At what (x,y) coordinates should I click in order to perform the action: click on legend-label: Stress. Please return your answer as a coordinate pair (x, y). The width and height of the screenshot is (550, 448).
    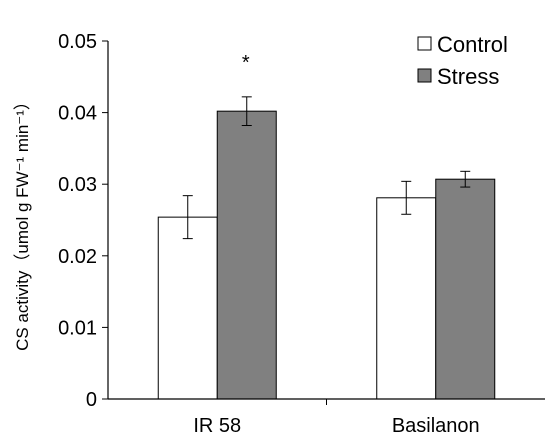
    Looking at the image, I should click on (468, 76).